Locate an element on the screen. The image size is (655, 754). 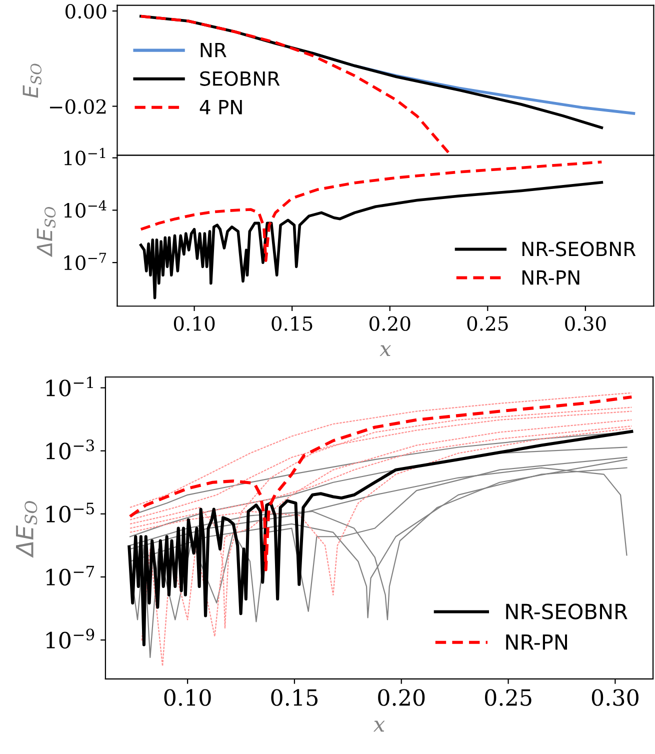
y-tick-label: 10$^{−9}$ is located at coordinates (70, 638).